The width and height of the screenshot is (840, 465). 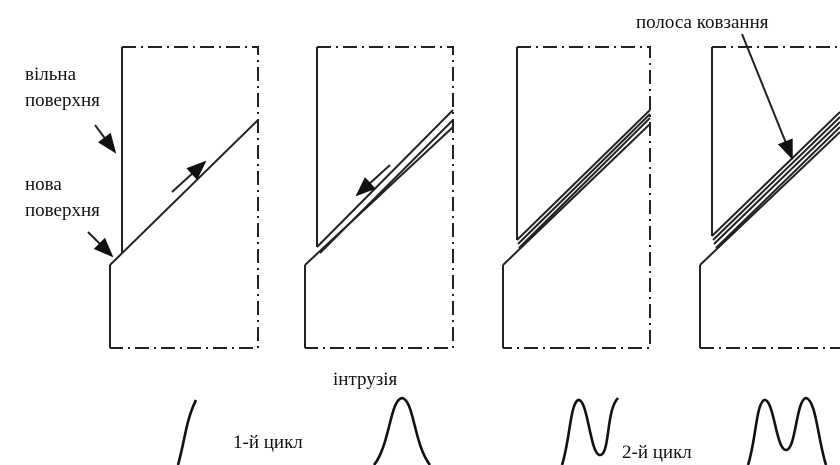 I want to click on label: нова, so click(x=43, y=184).